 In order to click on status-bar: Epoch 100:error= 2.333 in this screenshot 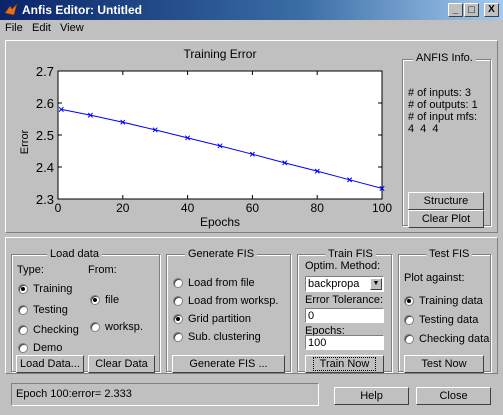, I will do `click(165, 394)`.